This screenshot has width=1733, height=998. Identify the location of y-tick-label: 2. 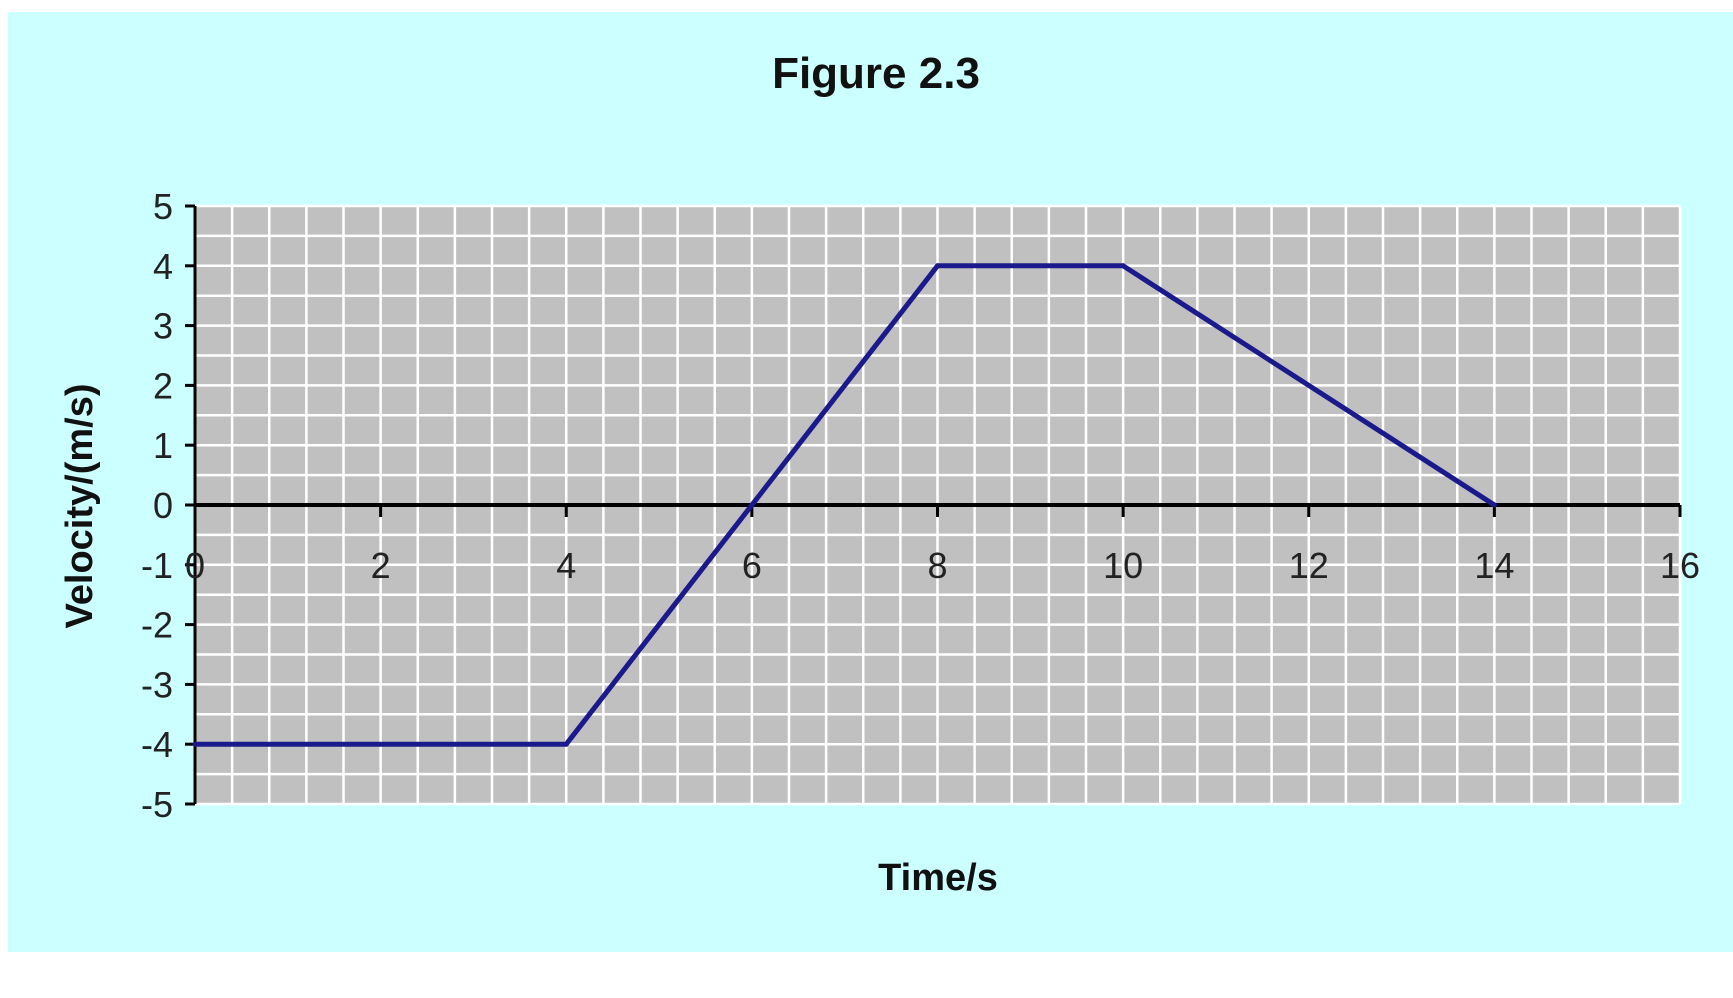
(163, 385).